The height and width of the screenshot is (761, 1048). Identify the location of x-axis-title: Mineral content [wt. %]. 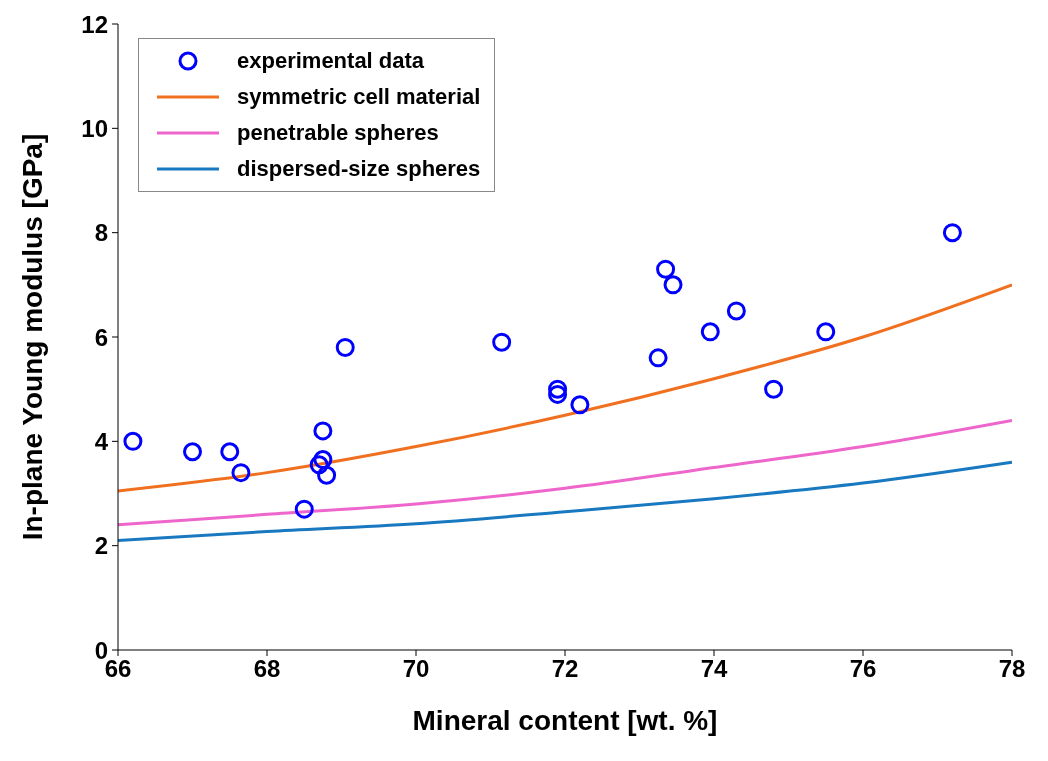
(565, 720).